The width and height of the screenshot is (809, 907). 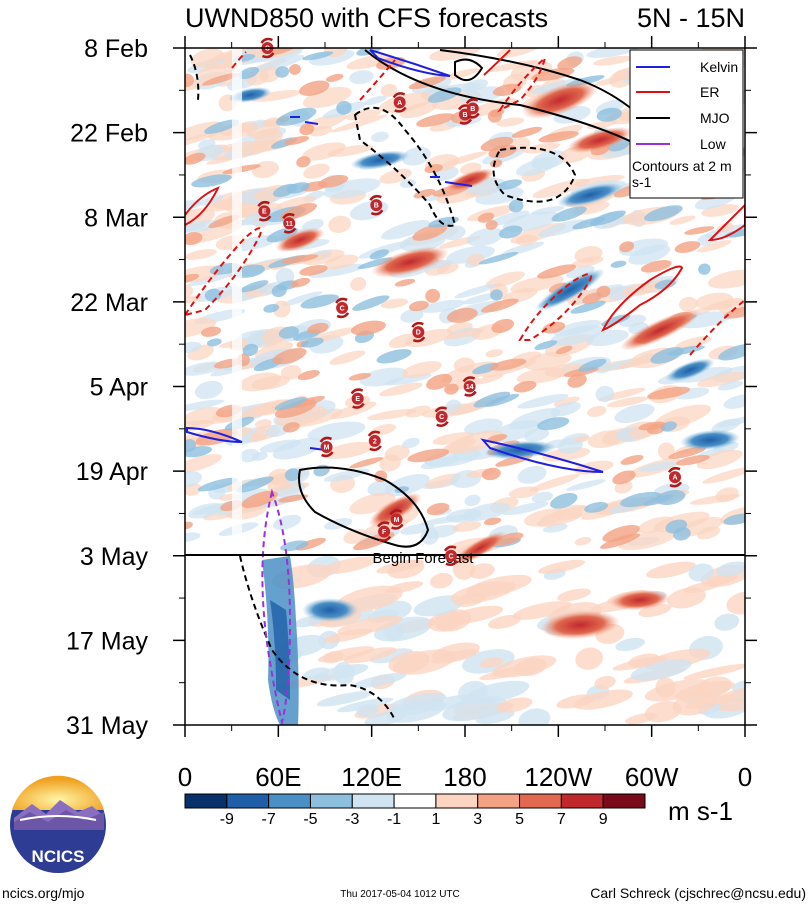 I want to click on x-tick-label: 60W, so click(x=652, y=777).